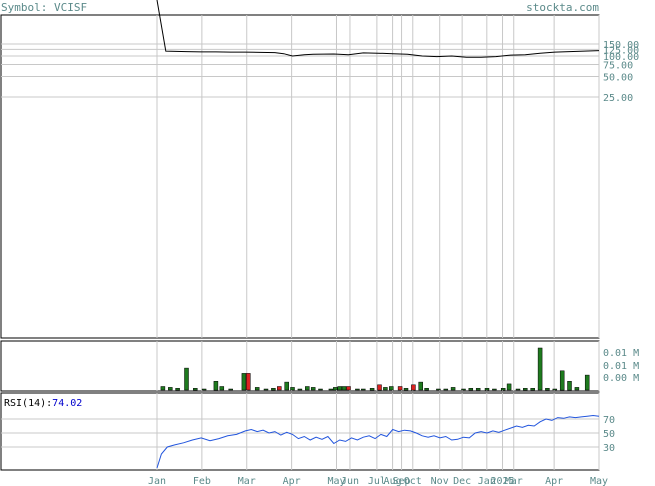 The width and height of the screenshot is (655, 486). I want to click on x-tick-label: Sep, so click(402, 481).